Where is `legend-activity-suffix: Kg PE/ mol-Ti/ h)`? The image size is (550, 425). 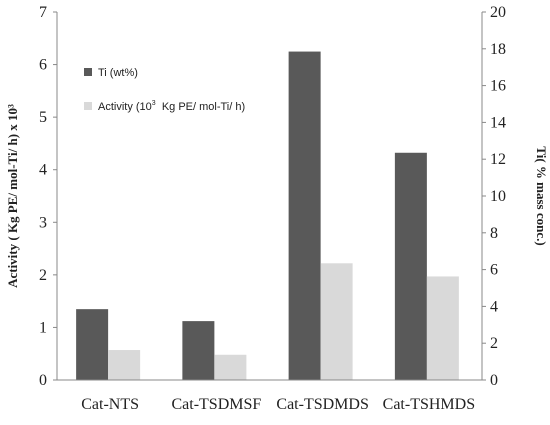
legend-activity-suffix: Kg PE/ mol-Ti/ h) is located at coordinates (200, 107).